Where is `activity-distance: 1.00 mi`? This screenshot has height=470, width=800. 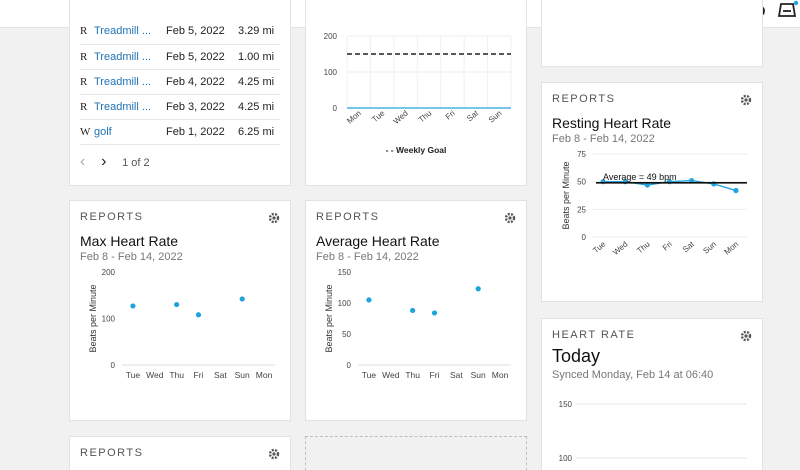
activity-distance: 1.00 mi is located at coordinates (259, 57).